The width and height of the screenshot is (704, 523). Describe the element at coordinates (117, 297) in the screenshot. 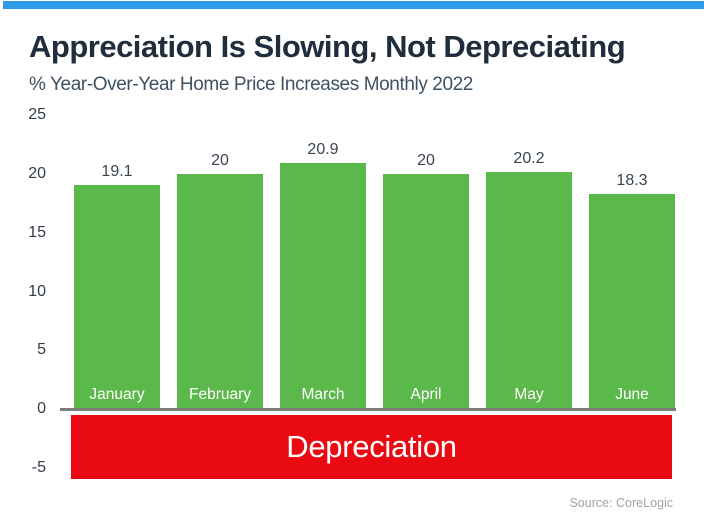

I see `bar-january: January` at that location.